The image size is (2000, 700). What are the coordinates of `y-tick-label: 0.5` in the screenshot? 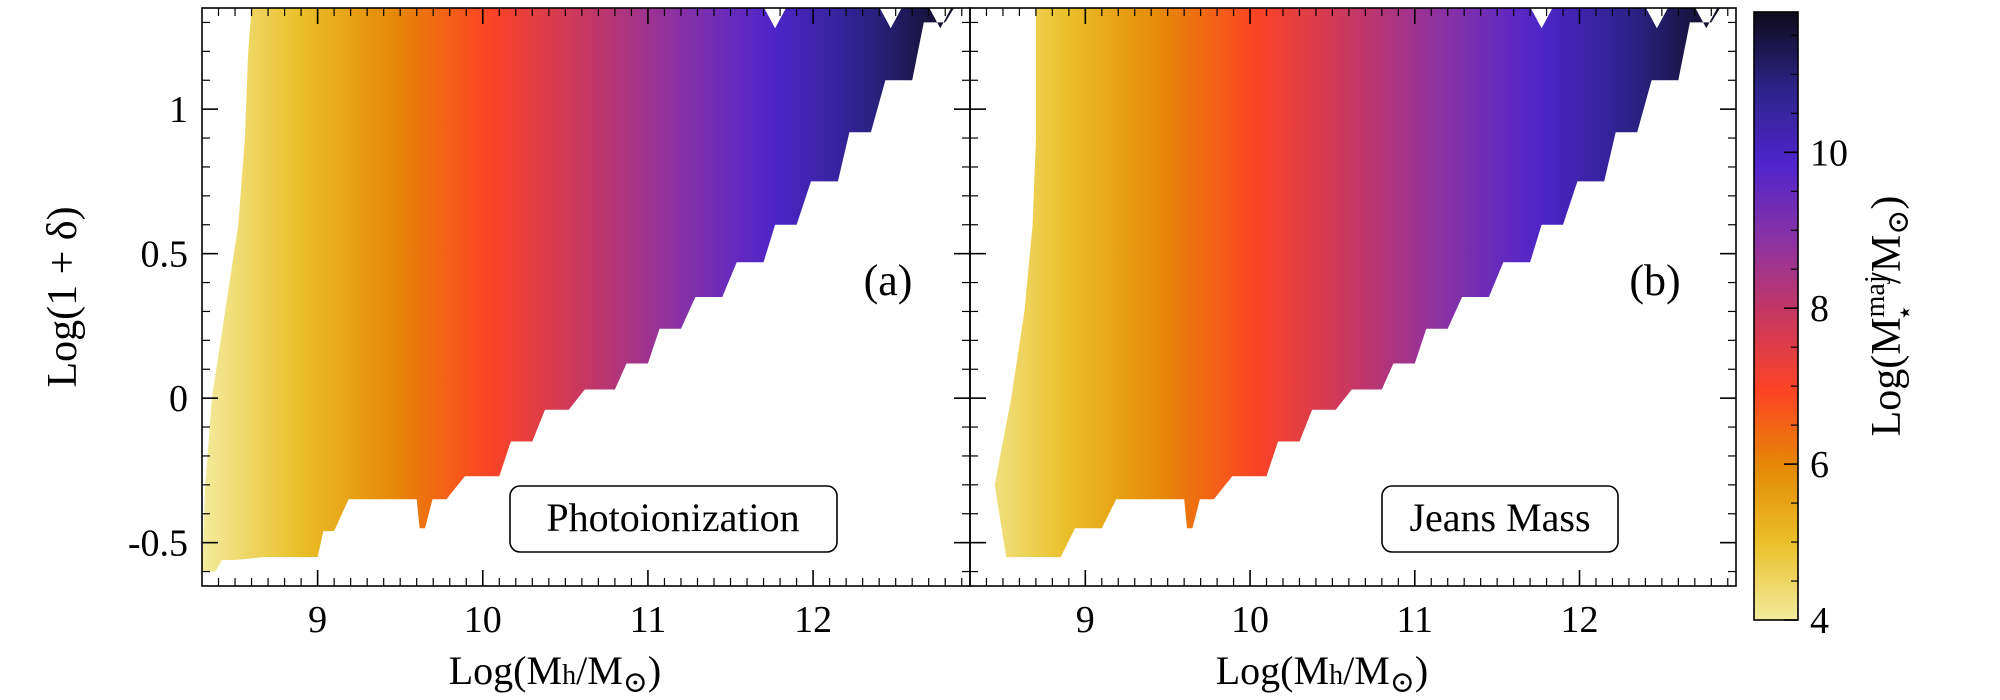 It's located at (165, 255).